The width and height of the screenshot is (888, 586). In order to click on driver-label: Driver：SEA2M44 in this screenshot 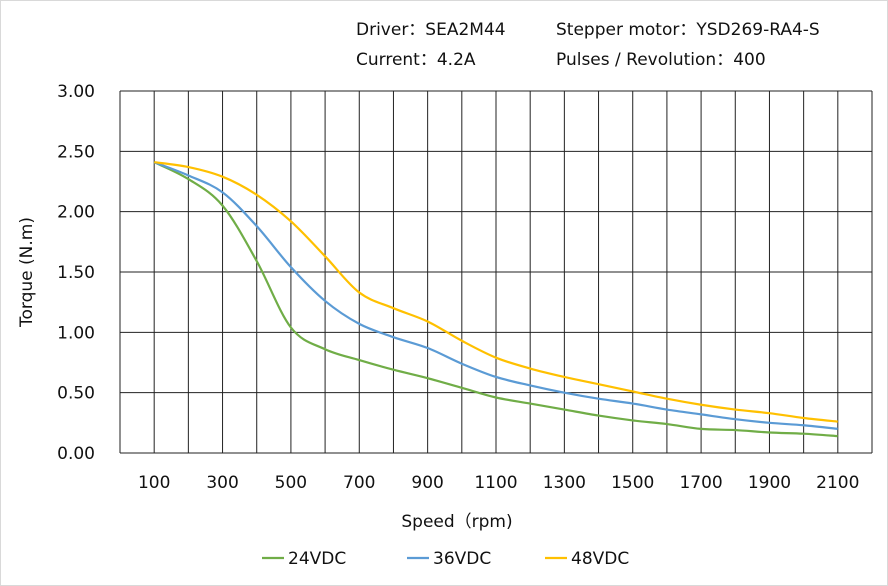, I will do `click(431, 30)`.